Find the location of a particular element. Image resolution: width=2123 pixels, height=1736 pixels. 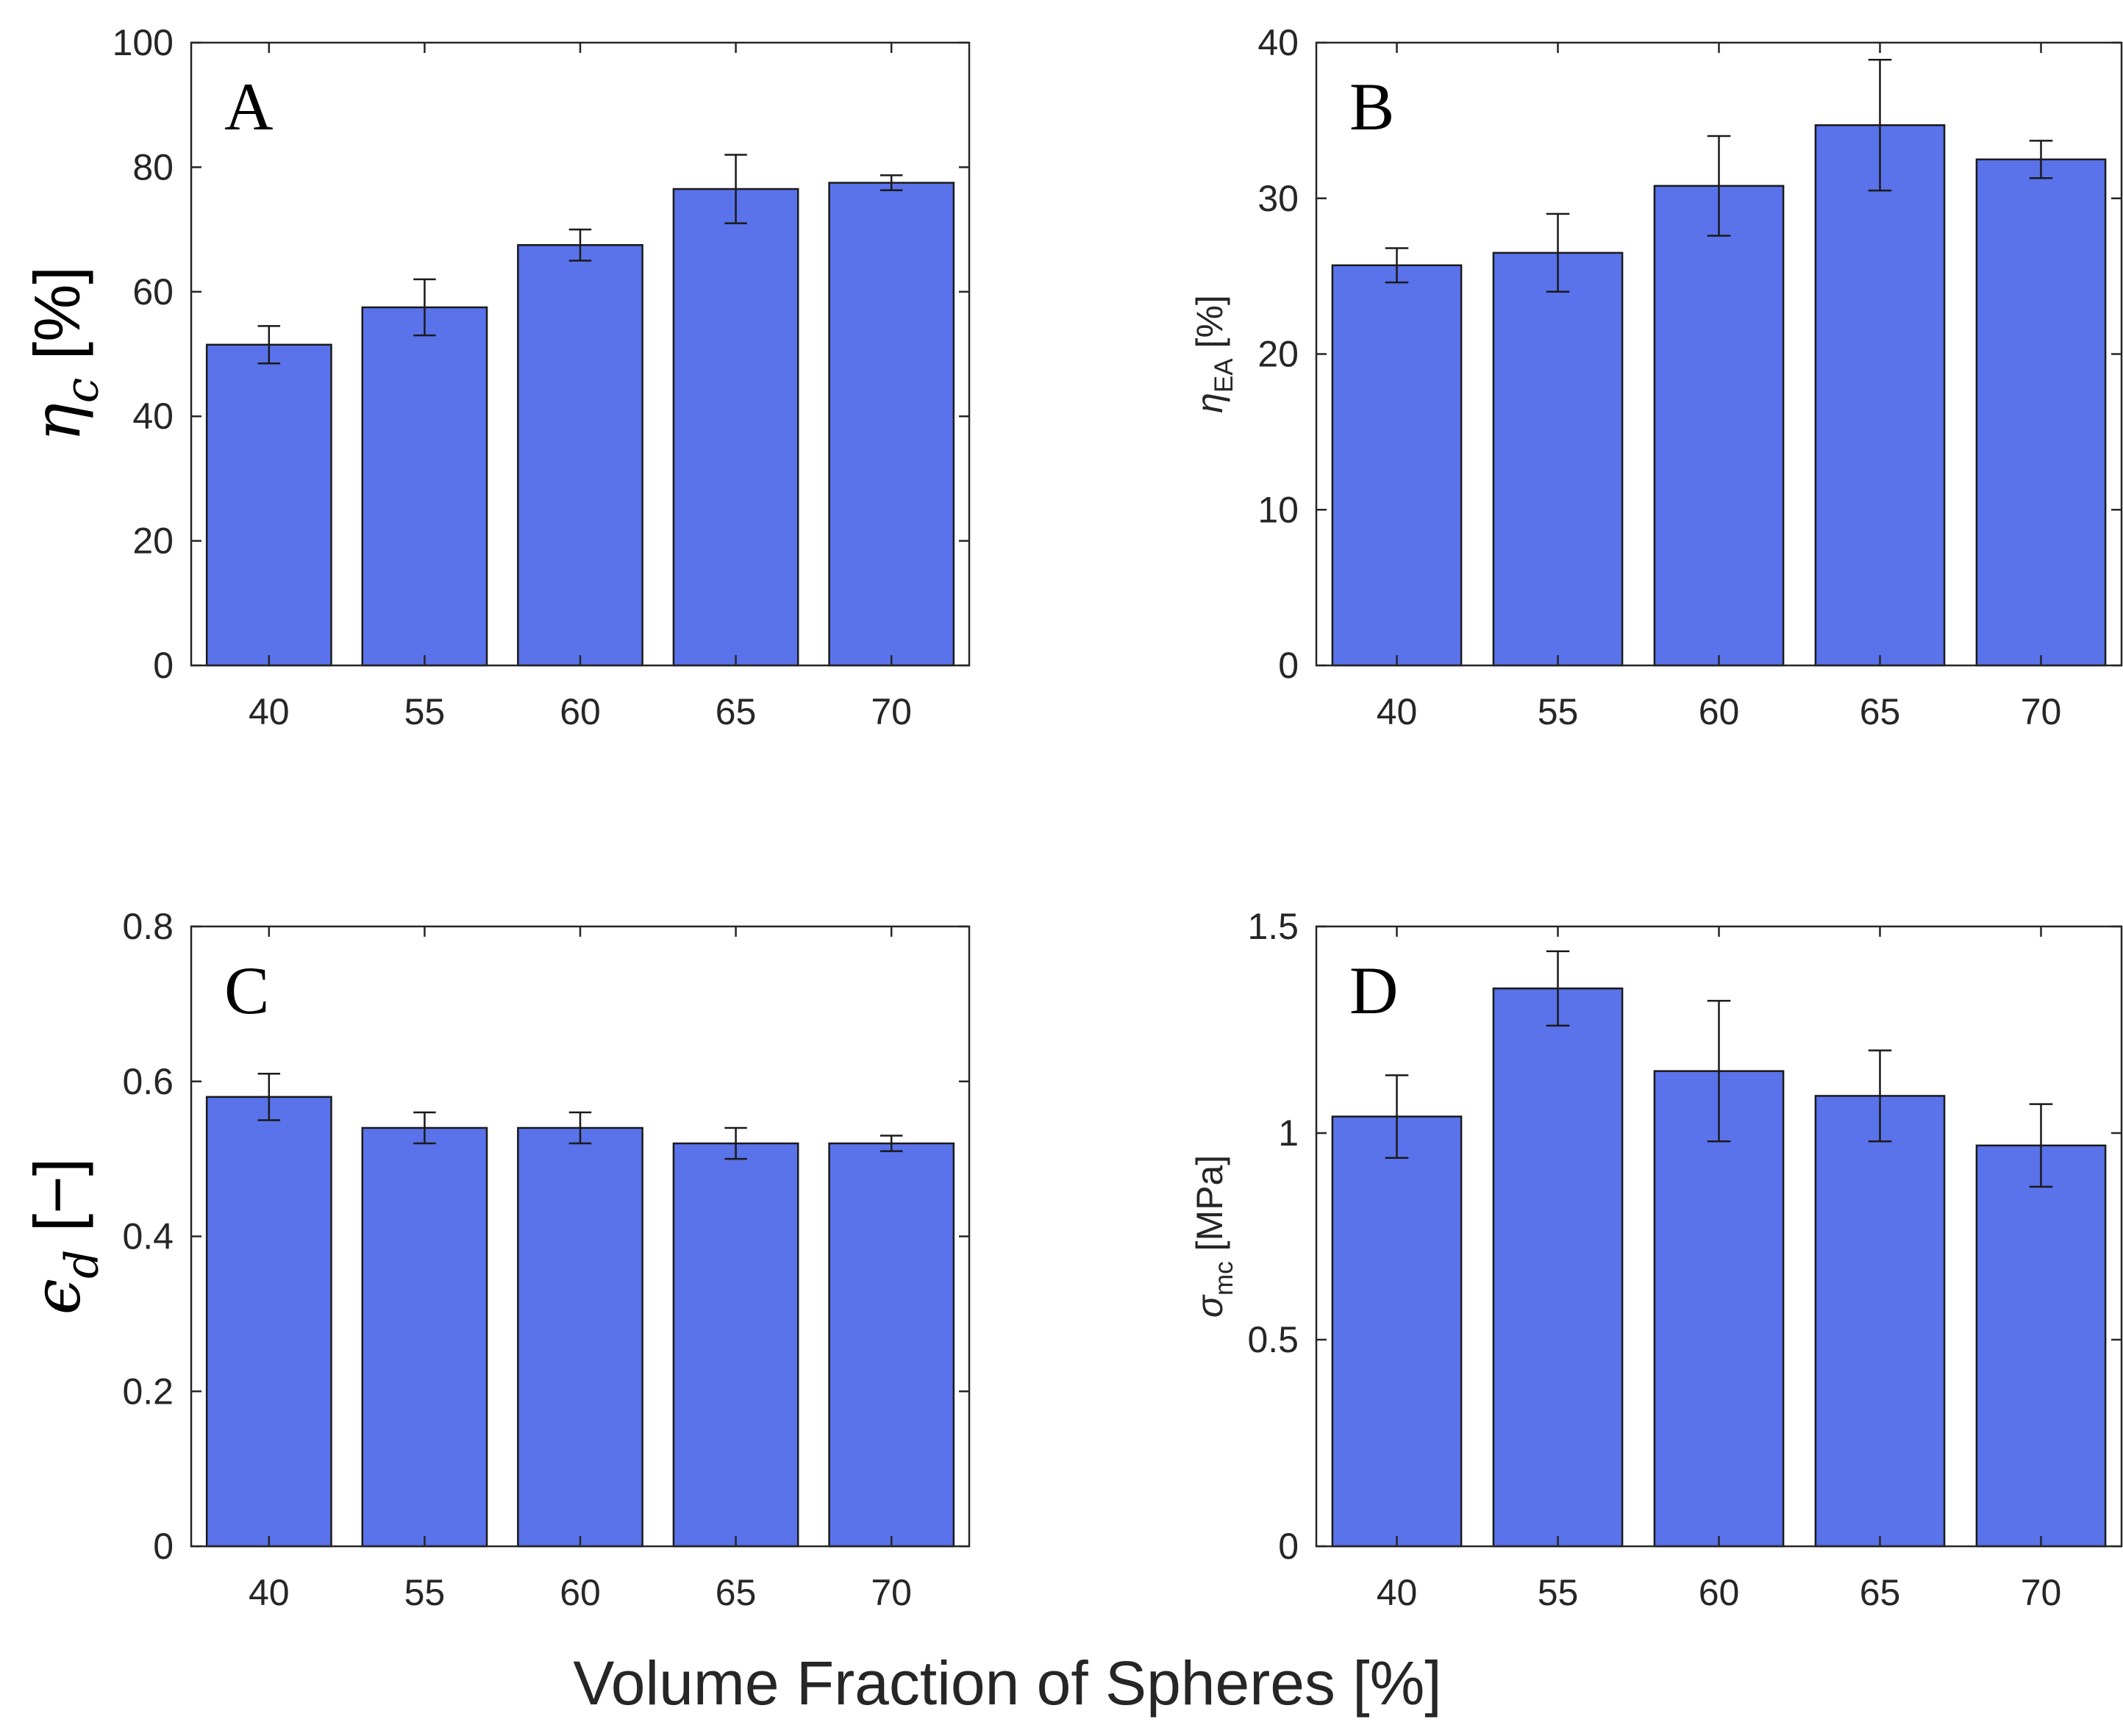

y-label-unit: [−] is located at coordinates (57, 1204).